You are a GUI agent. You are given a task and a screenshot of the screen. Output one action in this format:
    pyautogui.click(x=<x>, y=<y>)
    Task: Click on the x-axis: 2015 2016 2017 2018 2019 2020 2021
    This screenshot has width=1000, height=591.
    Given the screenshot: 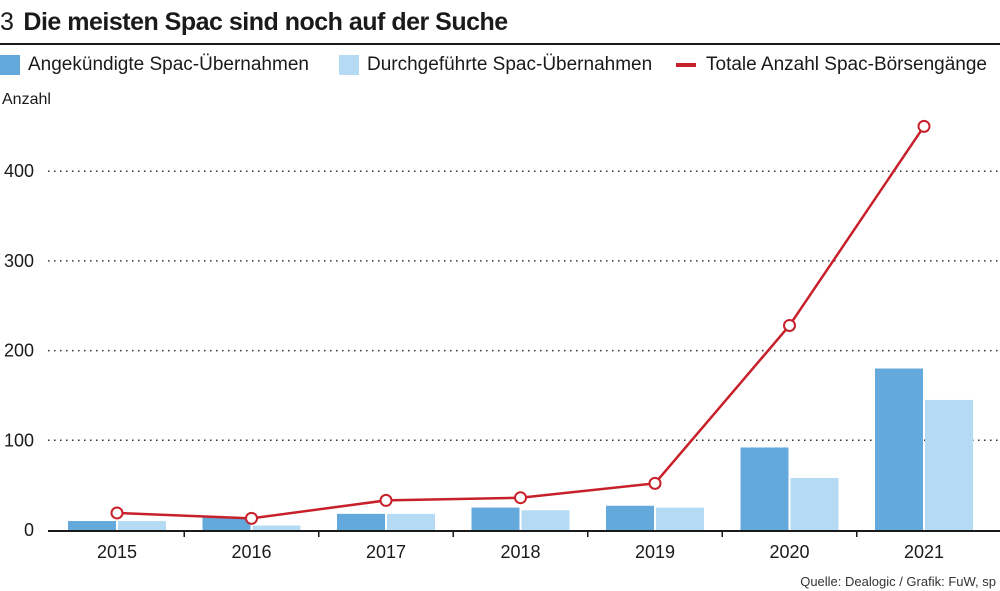 What is the action you would take?
    pyautogui.click(x=524, y=546)
    